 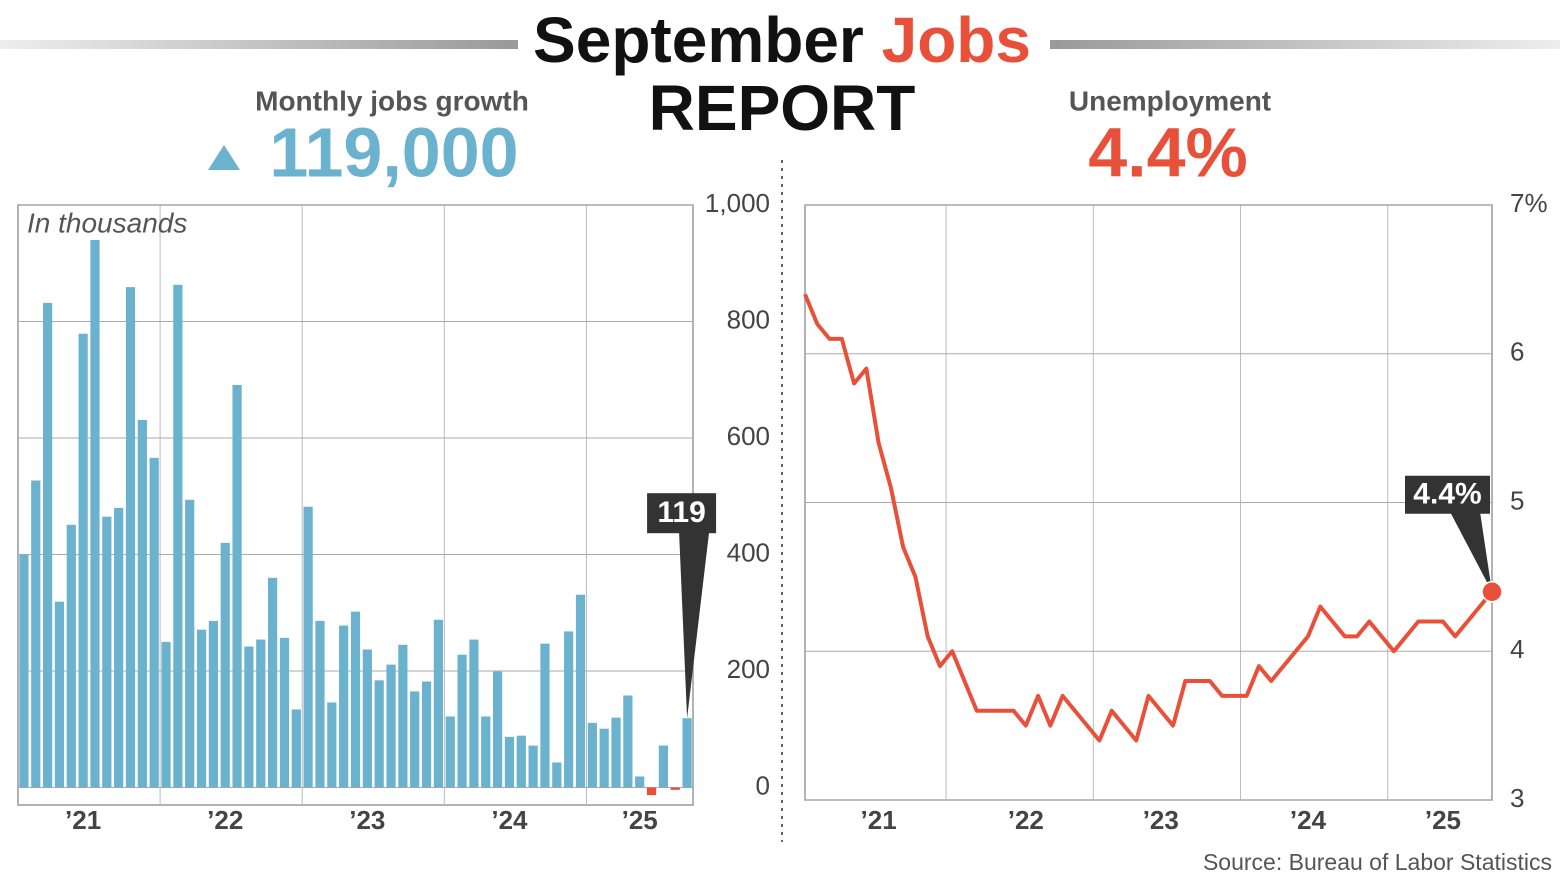 What do you see at coordinates (698, 40) in the screenshot?
I see `title-first: September` at bounding box center [698, 40].